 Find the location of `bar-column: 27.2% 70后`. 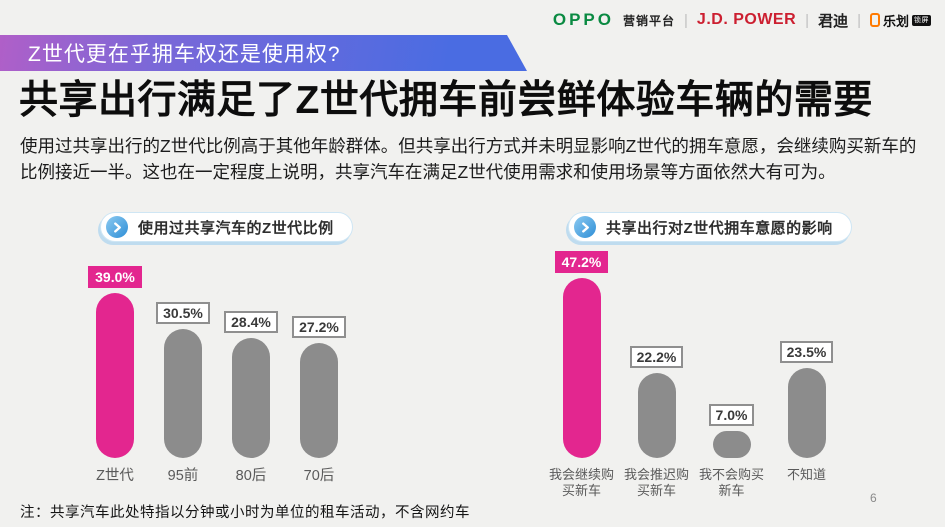

bar-column: 27.2% 70后 is located at coordinates (319, 367).